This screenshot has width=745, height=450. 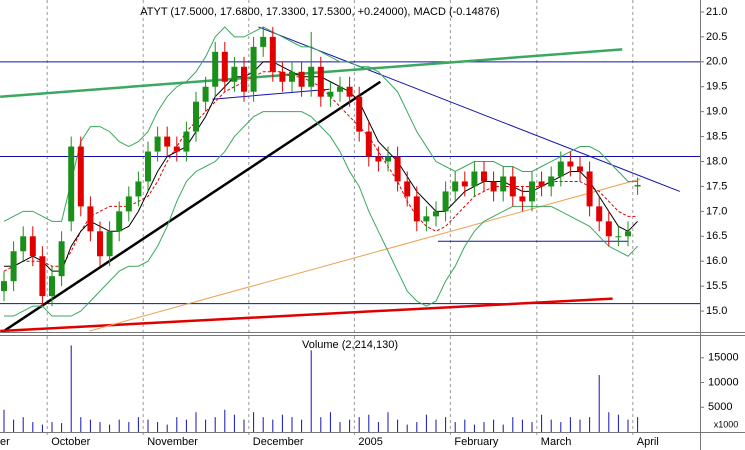 What do you see at coordinates (648, 442) in the screenshot?
I see `x-tick-label: April` at bounding box center [648, 442].